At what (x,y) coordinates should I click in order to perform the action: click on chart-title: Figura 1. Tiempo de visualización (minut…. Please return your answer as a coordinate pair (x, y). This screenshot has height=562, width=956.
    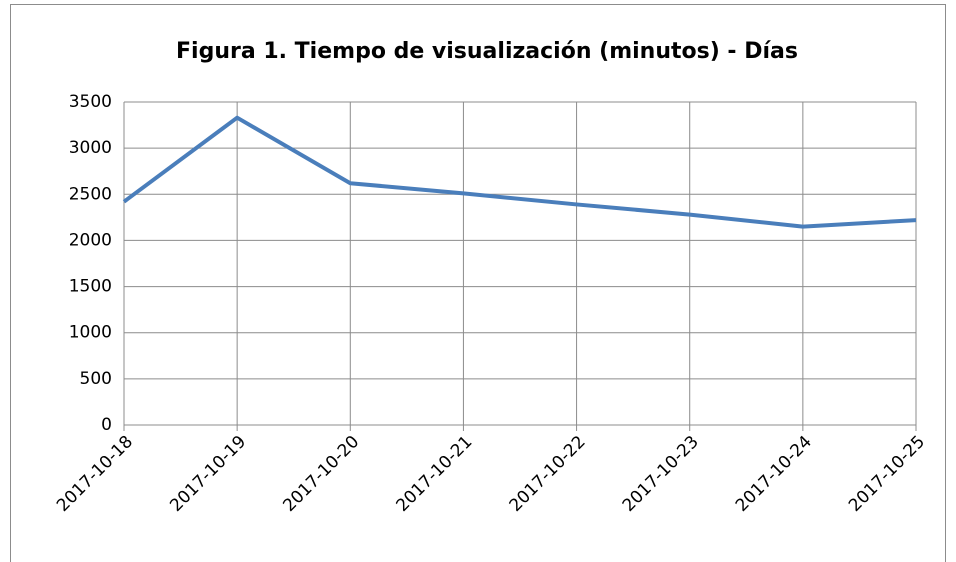
    Looking at the image, I should click on (487, 51).